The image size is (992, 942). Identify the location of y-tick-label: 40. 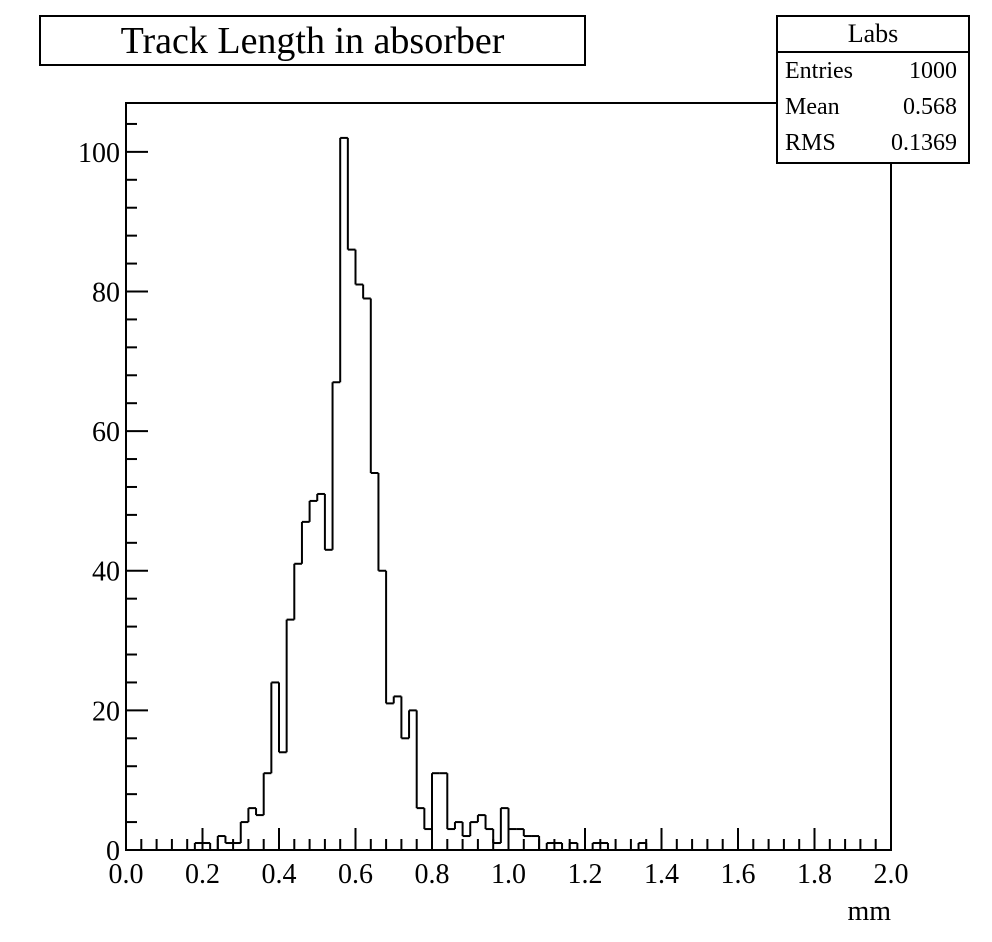
(106, 572).